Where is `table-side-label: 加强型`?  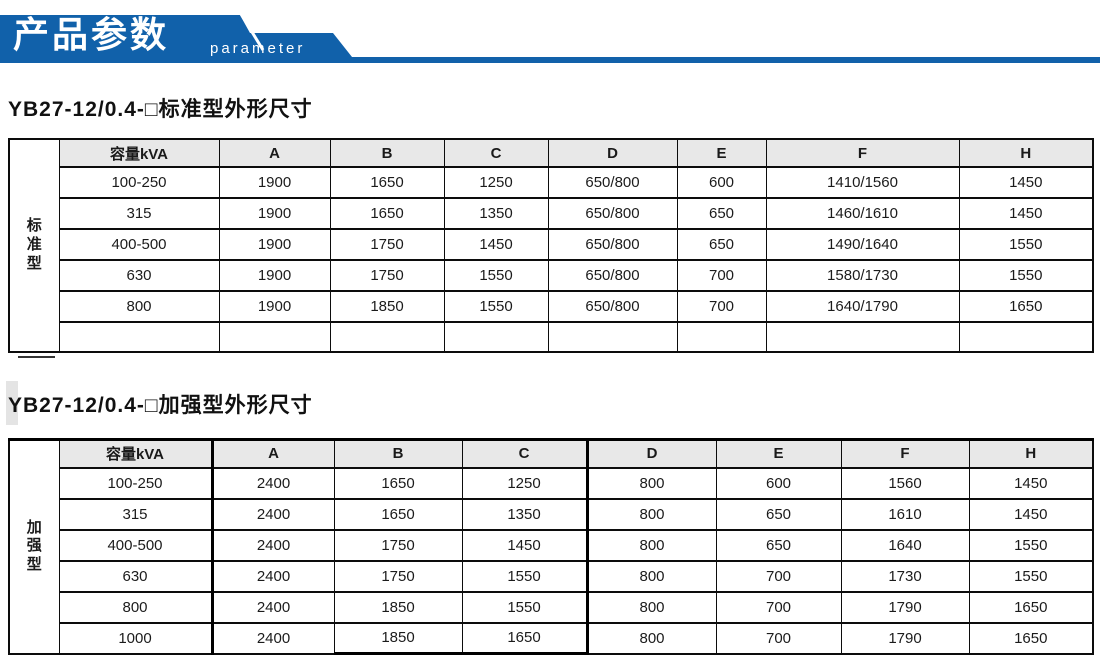
table-side-label: 加强型 is located at coordinates (34, 546).